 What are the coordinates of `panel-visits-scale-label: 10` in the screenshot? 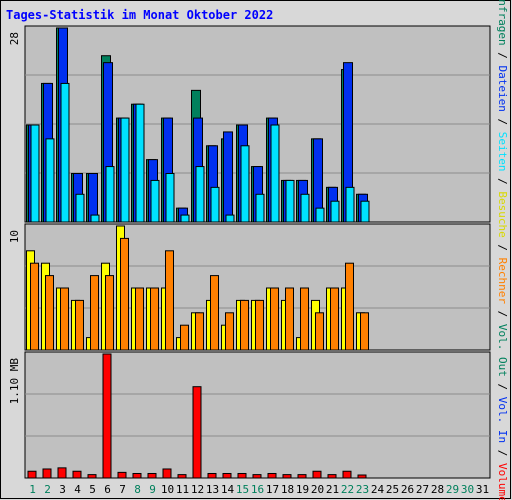 It's located at (14, 236).